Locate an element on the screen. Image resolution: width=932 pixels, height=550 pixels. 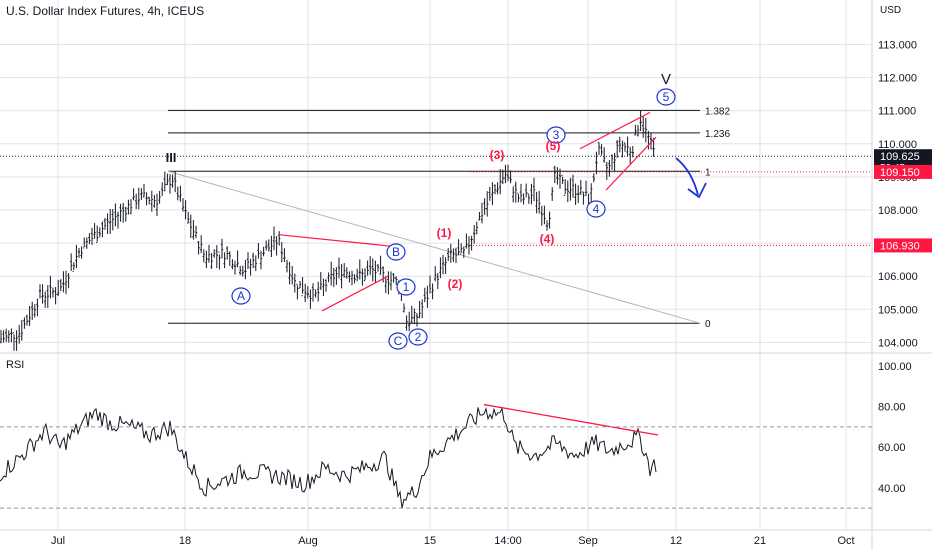
wave-label-major: V is located at coordinates (666, 79).